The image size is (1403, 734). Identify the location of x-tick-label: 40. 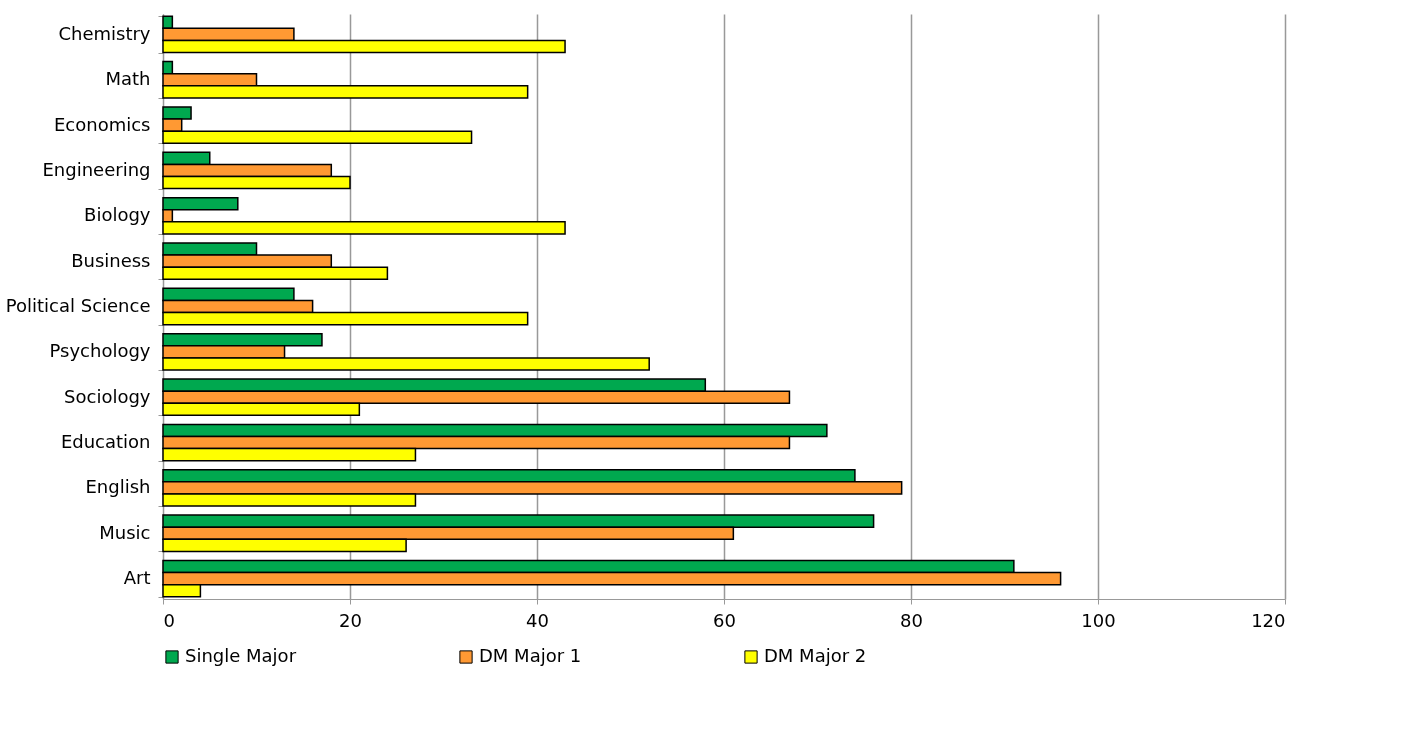
(537, 620).